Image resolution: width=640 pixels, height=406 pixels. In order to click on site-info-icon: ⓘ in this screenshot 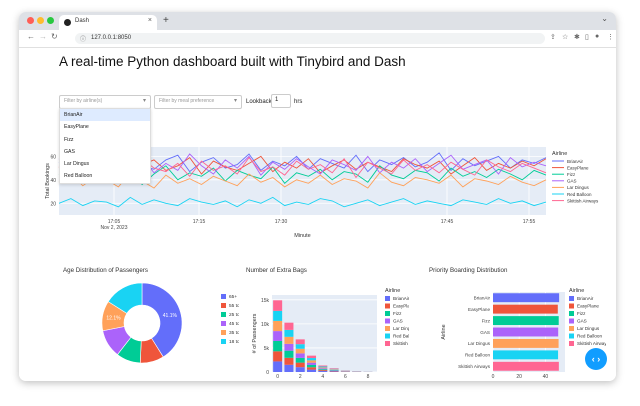, I will do `click(83, 40)`.